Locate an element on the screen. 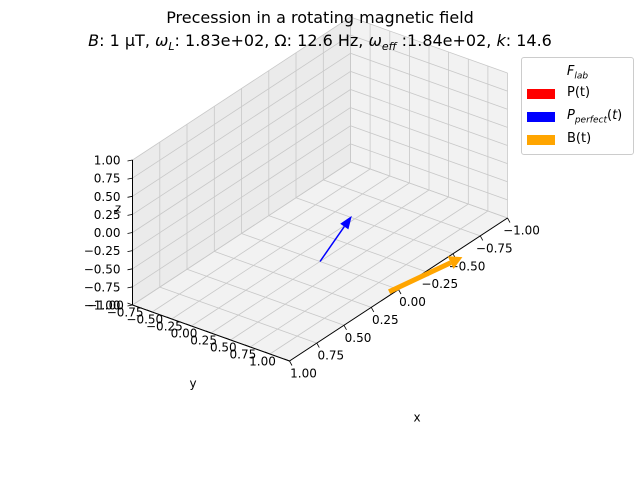 This screenshot has height=480, width=640. z-tick-label-3: −0.25 is located at coordinates (102, 251).